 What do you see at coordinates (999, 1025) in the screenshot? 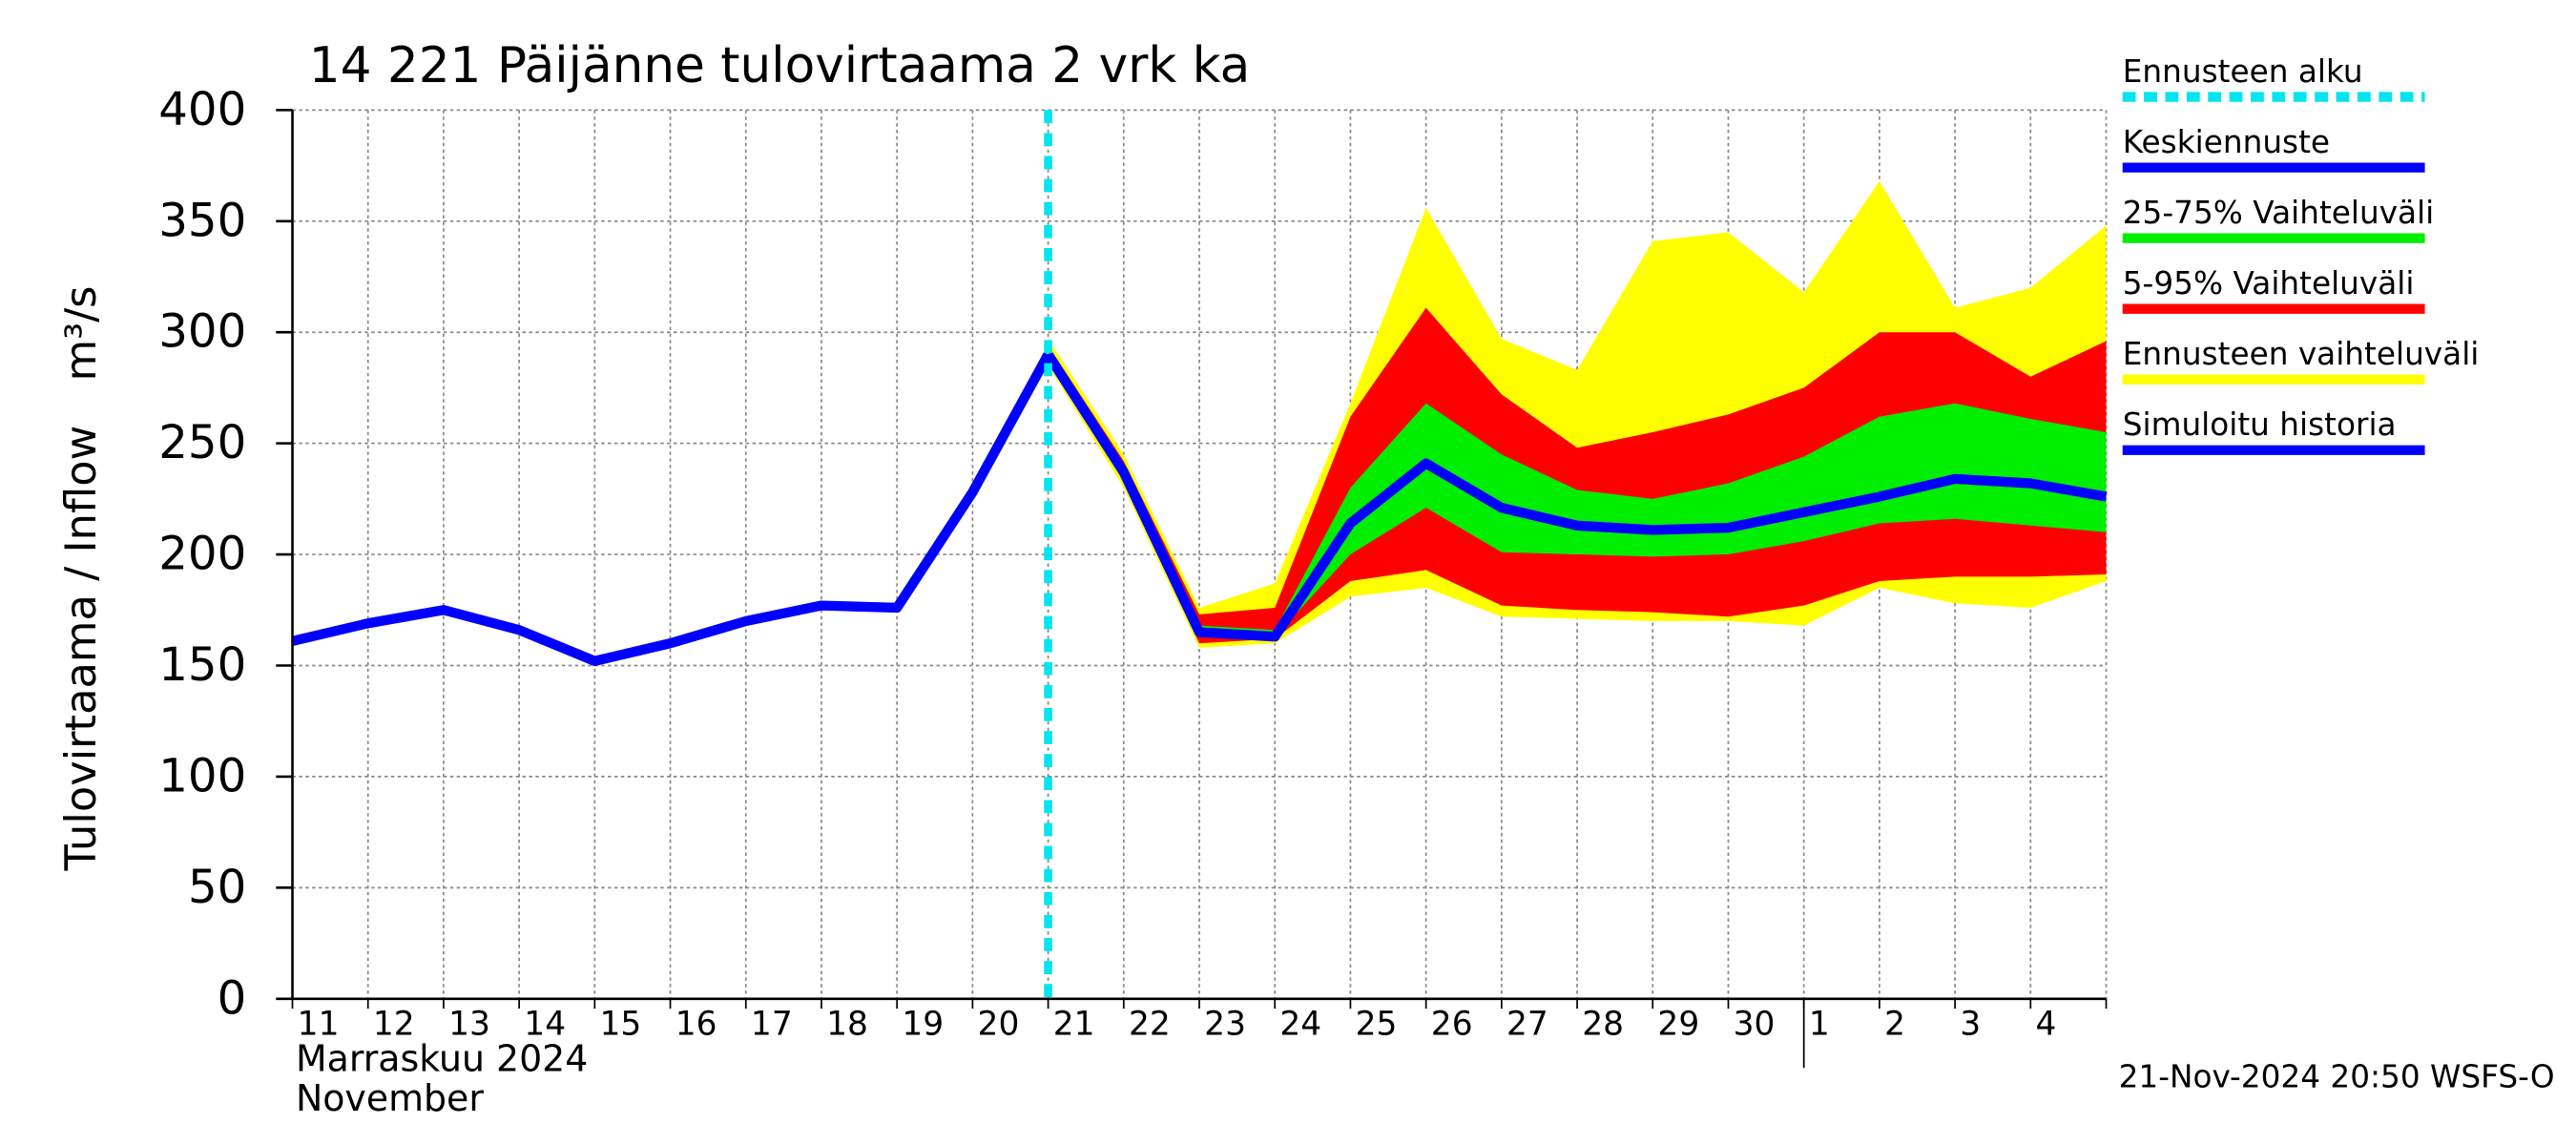
I see `x-tick-label: 20` at bounding box center [999, 1025].